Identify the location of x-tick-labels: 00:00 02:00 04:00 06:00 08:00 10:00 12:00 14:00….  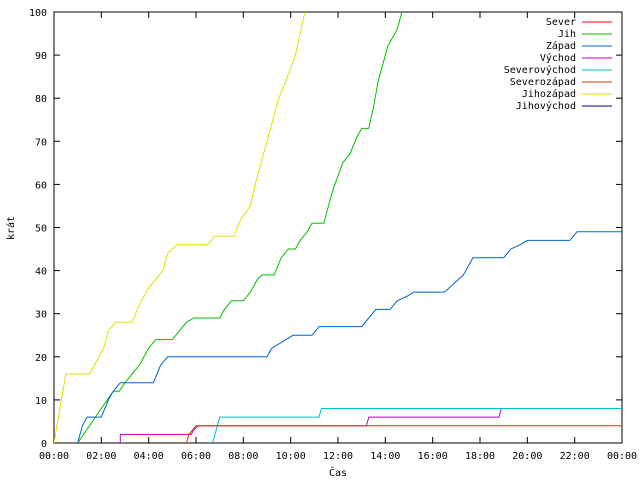
(338, 456).